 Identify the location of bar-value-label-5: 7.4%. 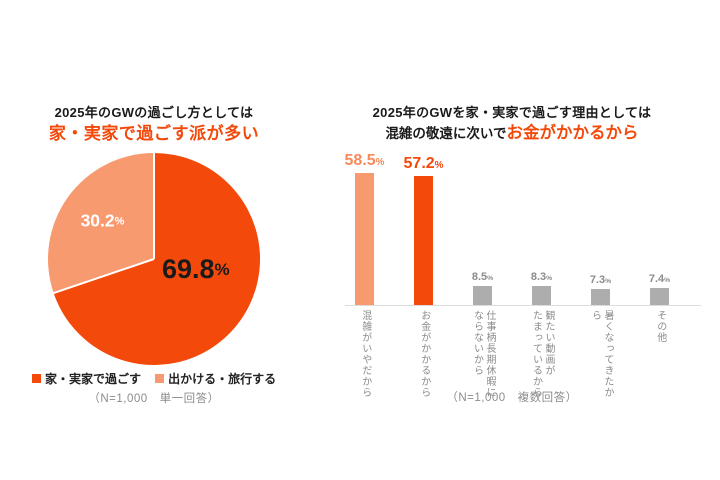
(659, 279).